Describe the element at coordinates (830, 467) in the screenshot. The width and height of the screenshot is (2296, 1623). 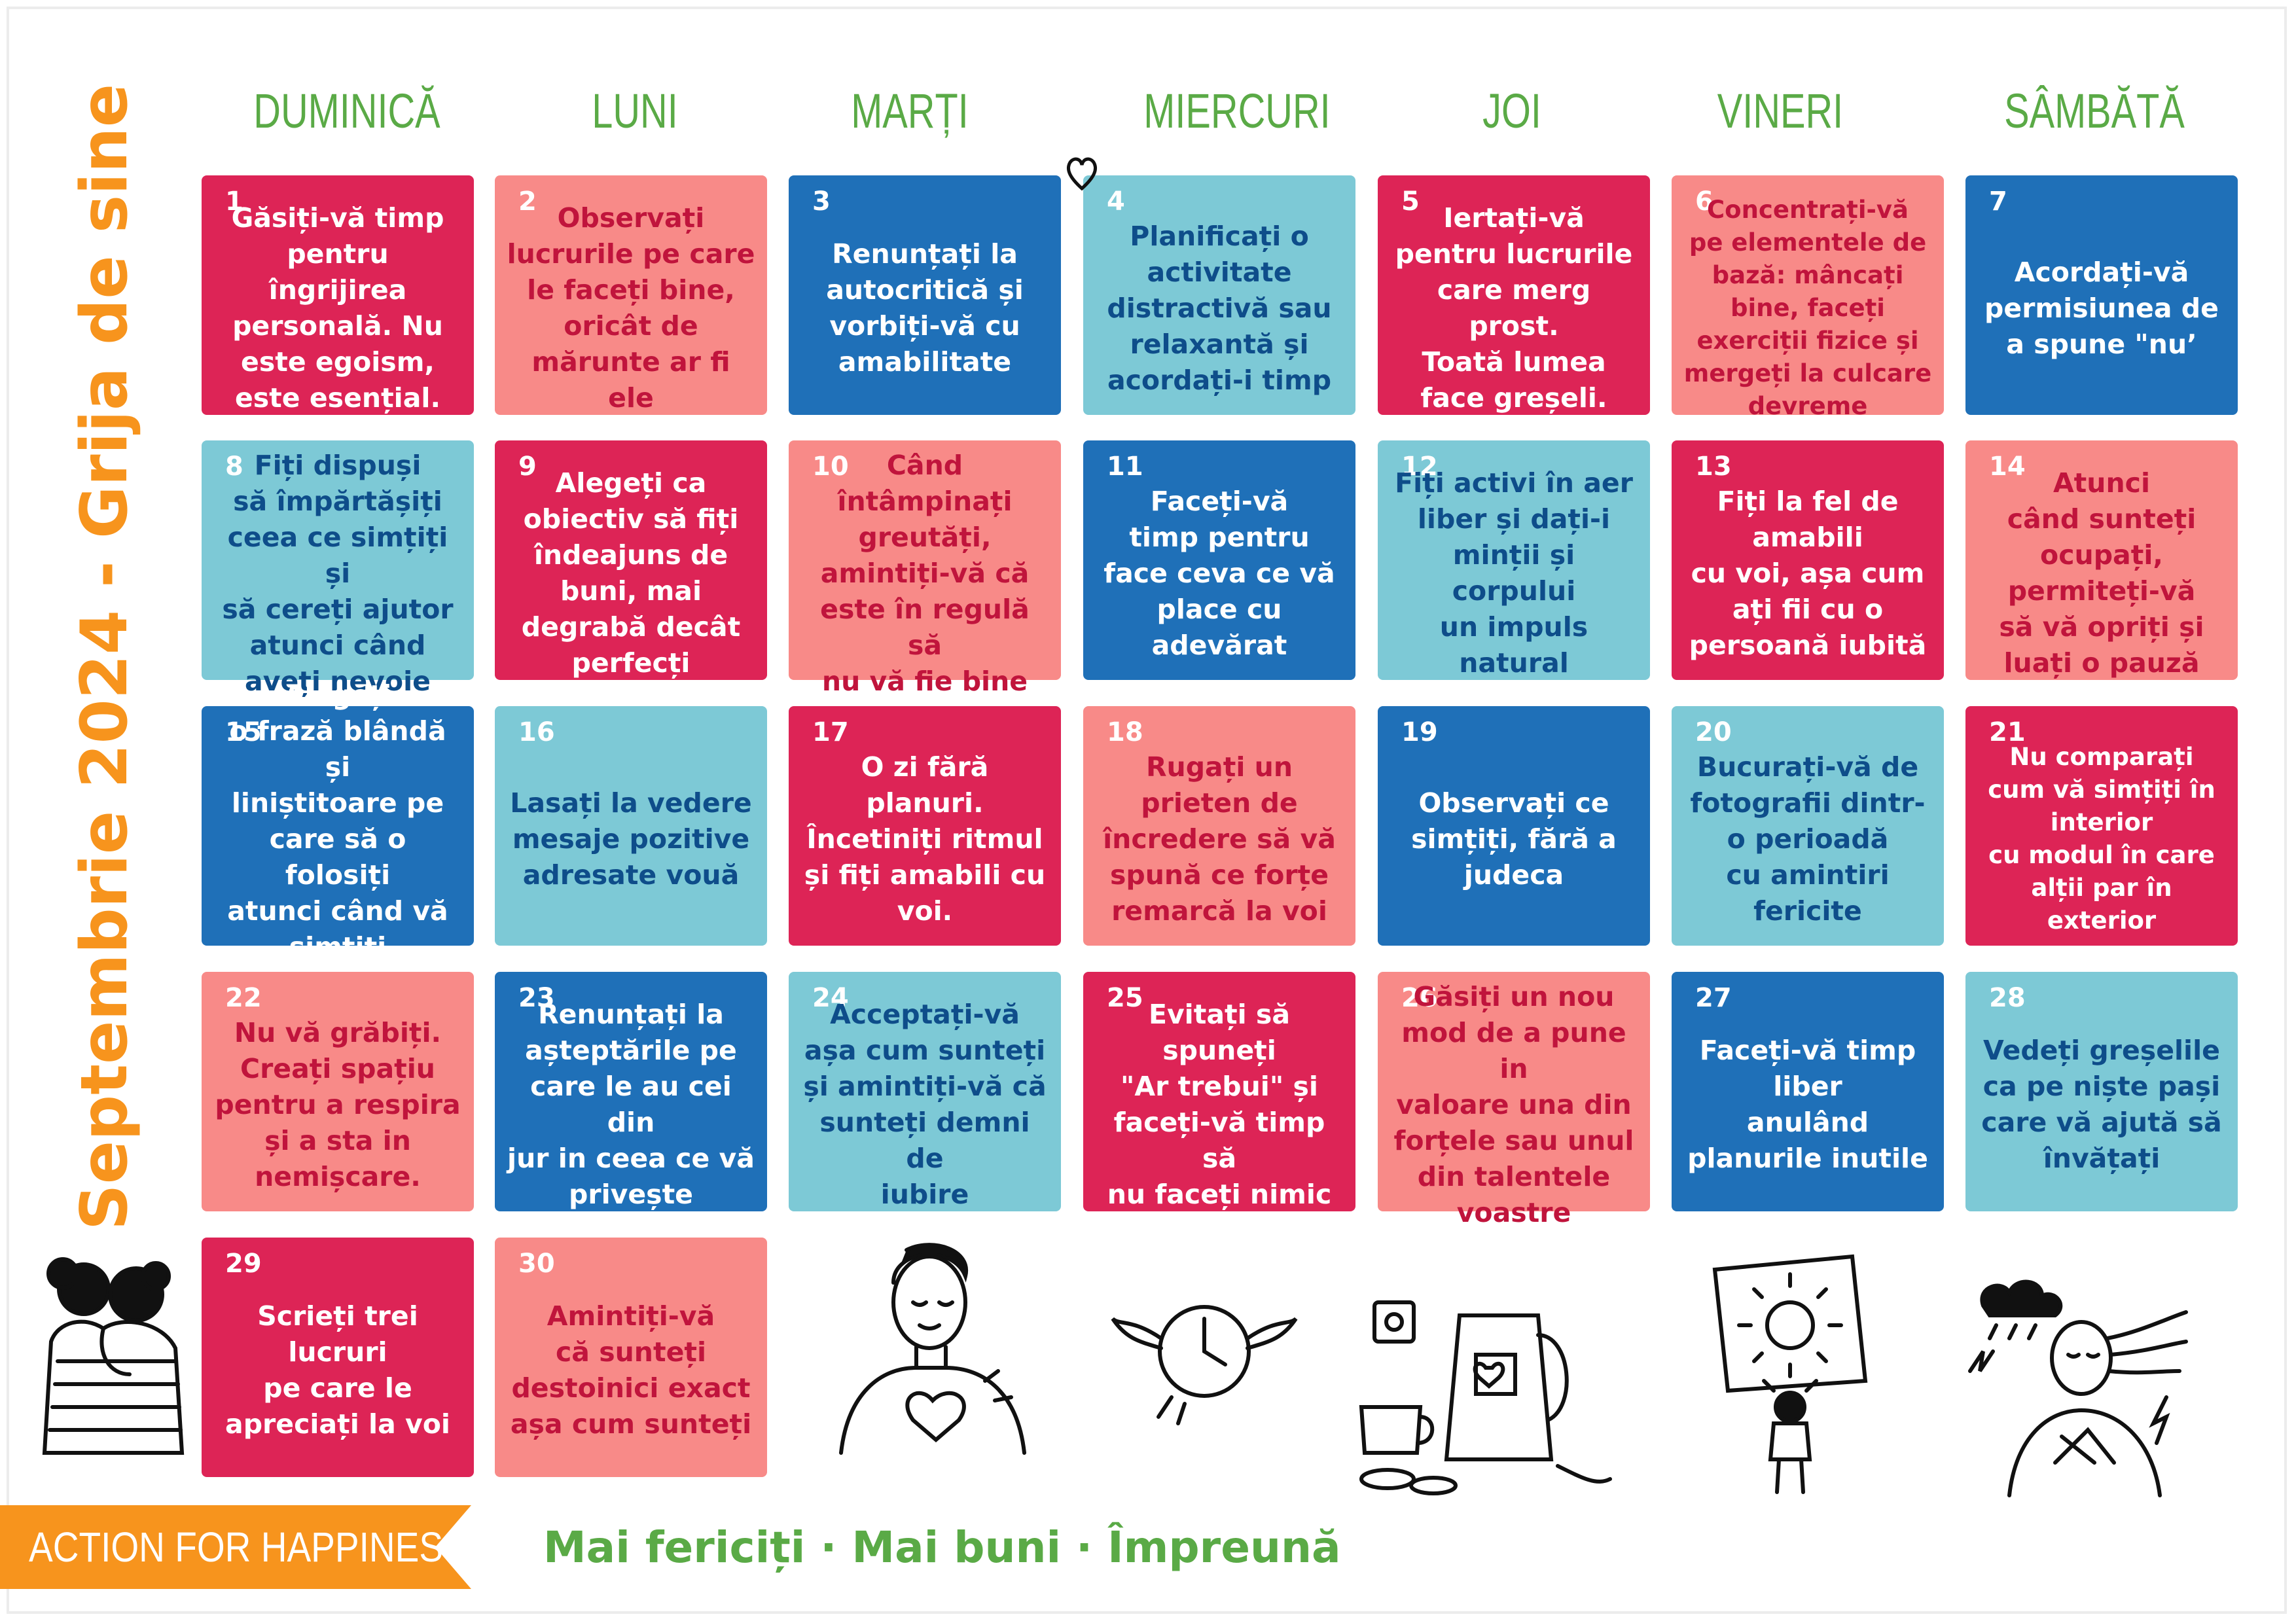
I see `day-number: 10` at that location.